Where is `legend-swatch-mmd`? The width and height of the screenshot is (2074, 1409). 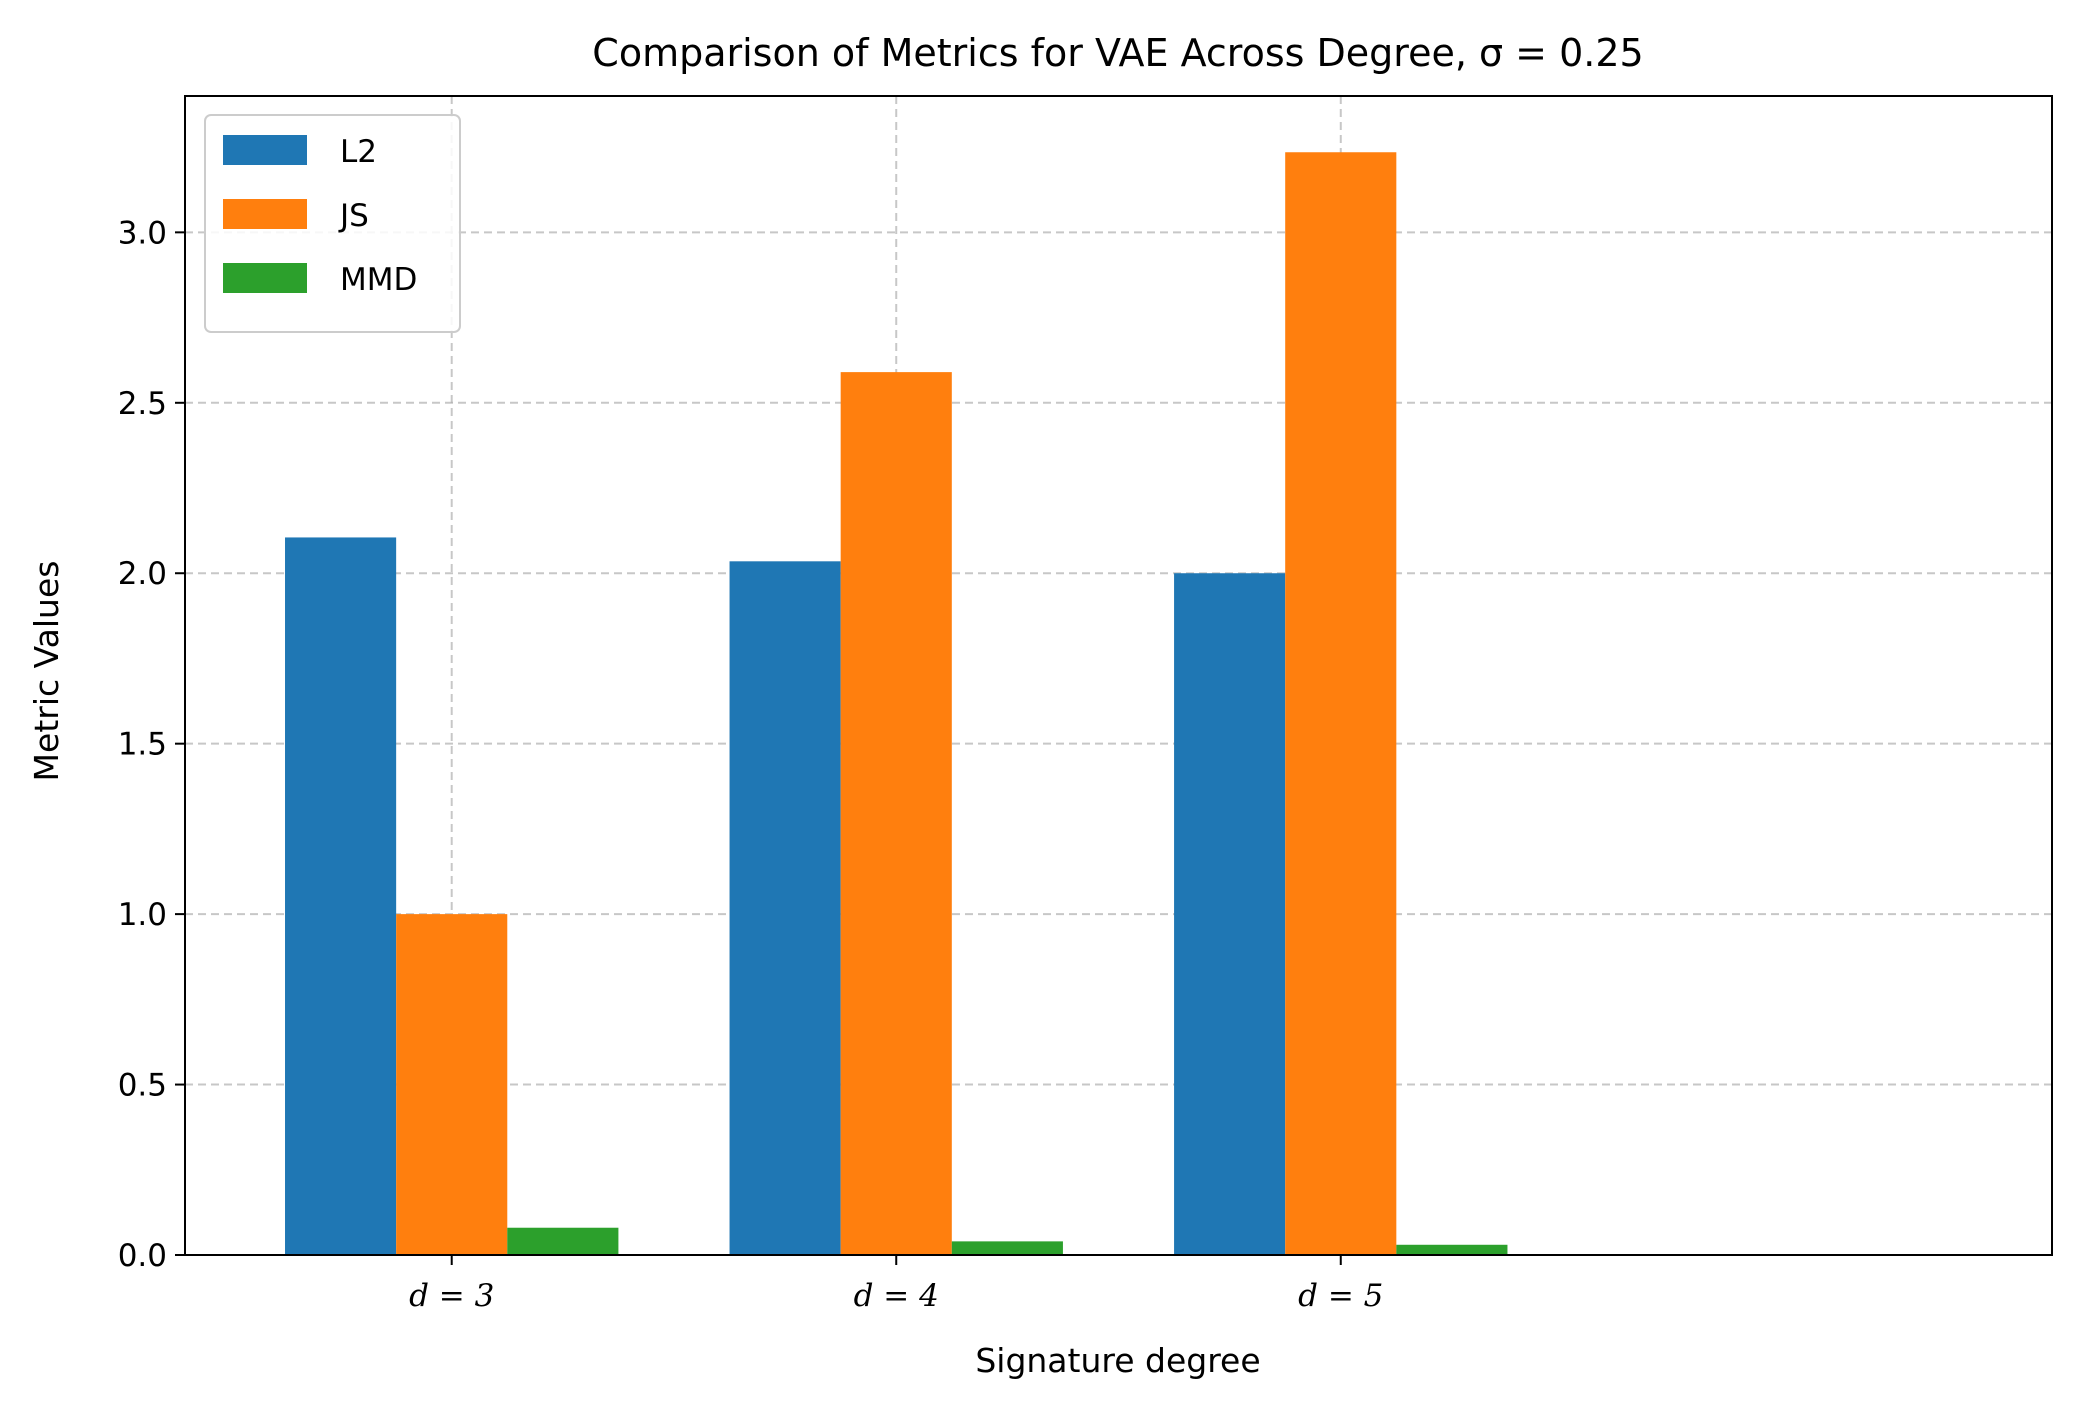
legend-swatch-mmd is located at coordinates (265, 278).